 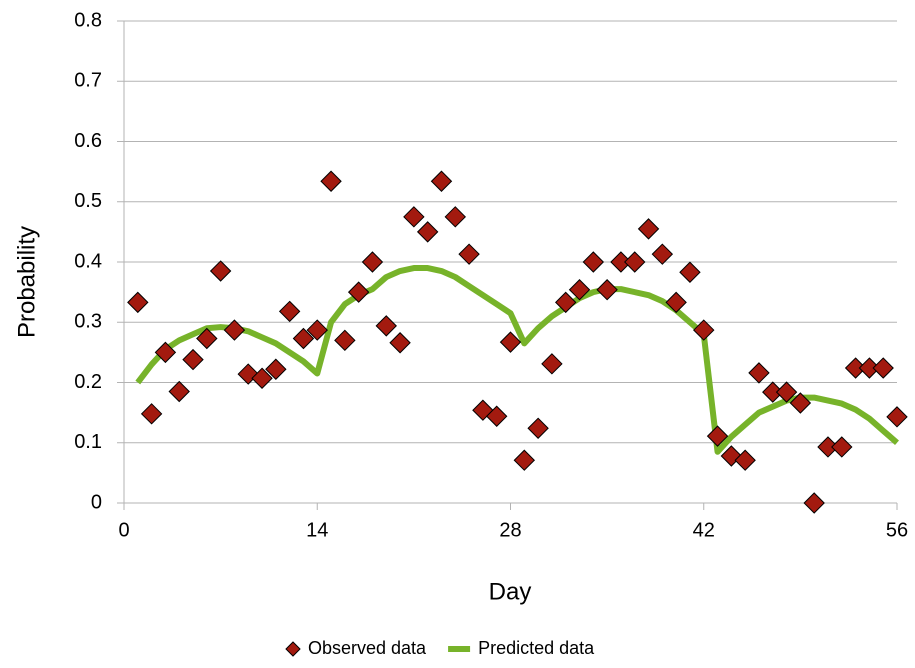 What do you see at coordinates (26, 282) in the screenshot?
I see `y-axis-label: Probability` at bounding box center [26, 282].